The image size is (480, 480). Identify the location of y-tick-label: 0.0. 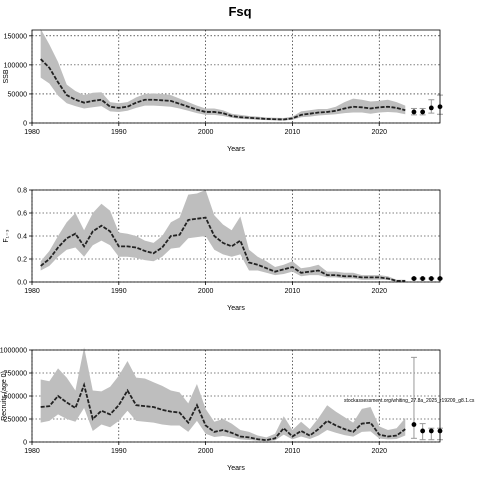
(22, 283).